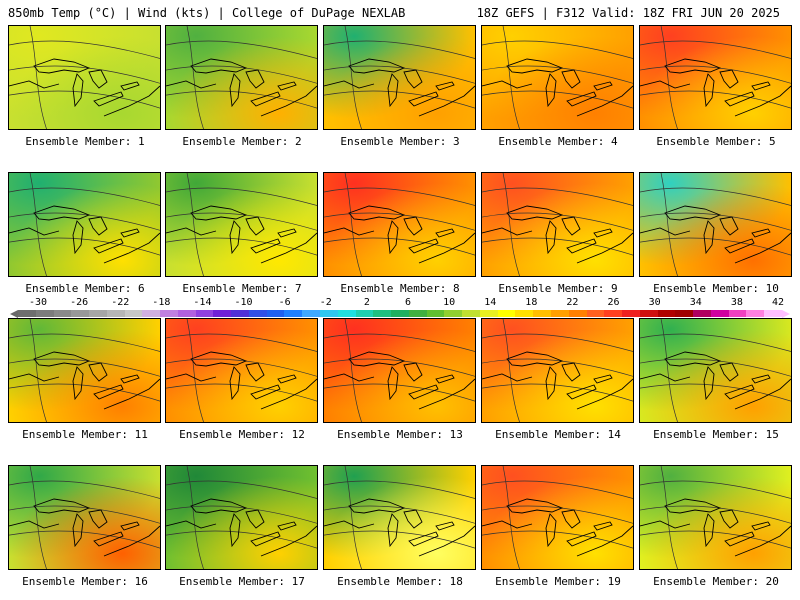 The image size is (800, 600). What do you see at coordinates (786, 314) in the screenshot?
I see `colorbar-right-arrow` at bounding box center [786, 314].